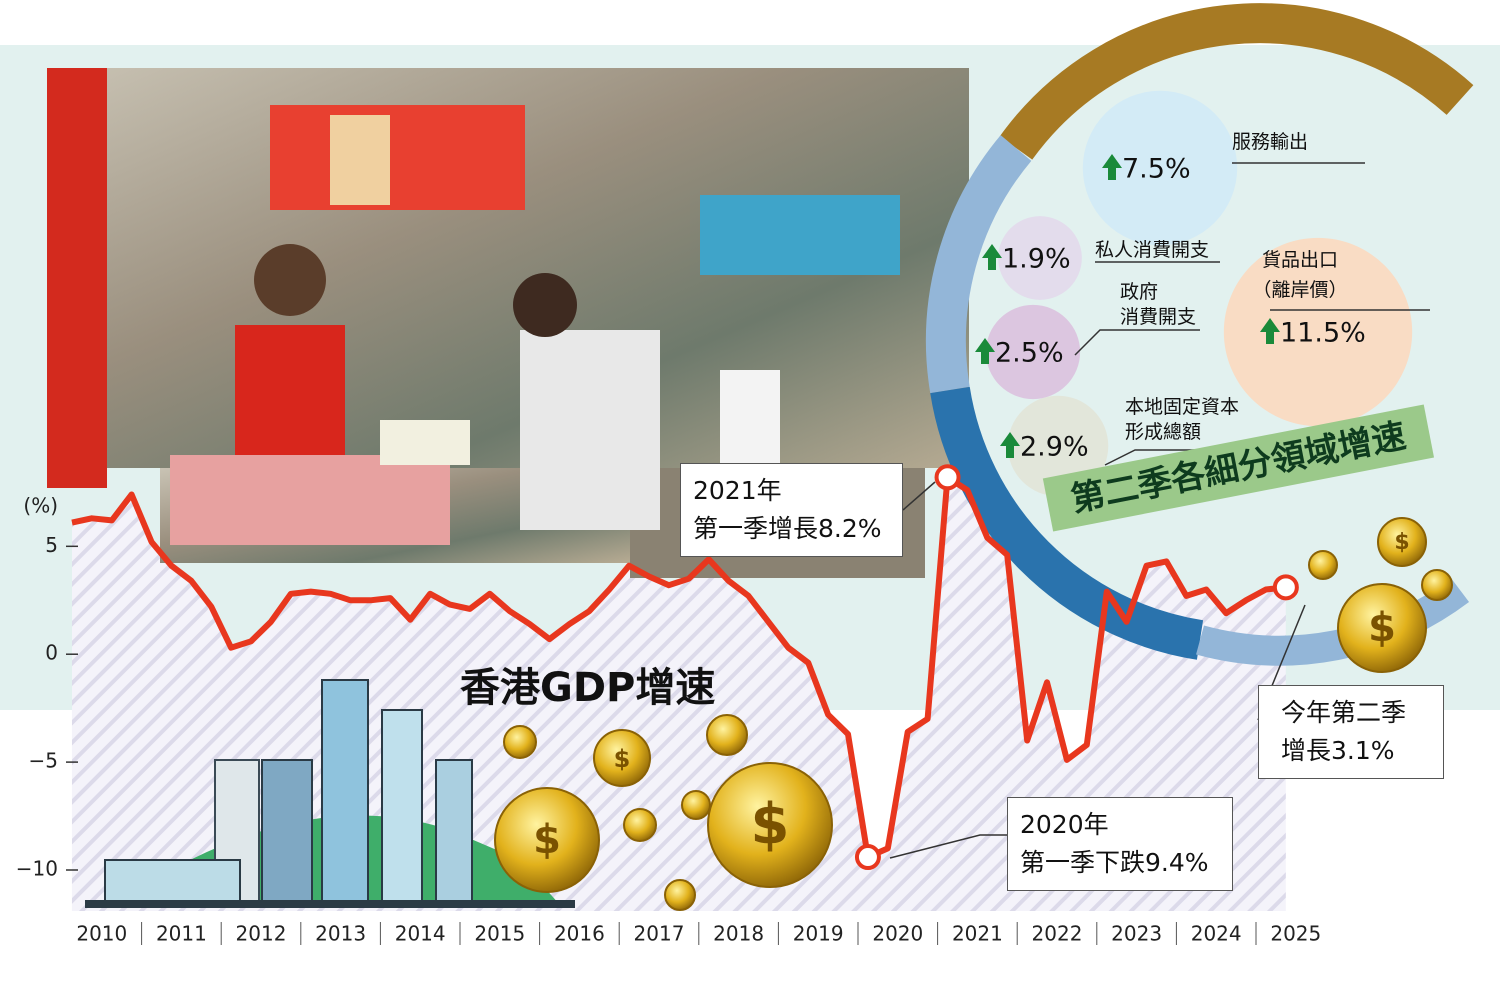 The width and height of the screenshot is (1500, 1001). Describe the element at coordinates (1029, 353) in the screenshot. I see `bubble-value: 2.5%` at that location.